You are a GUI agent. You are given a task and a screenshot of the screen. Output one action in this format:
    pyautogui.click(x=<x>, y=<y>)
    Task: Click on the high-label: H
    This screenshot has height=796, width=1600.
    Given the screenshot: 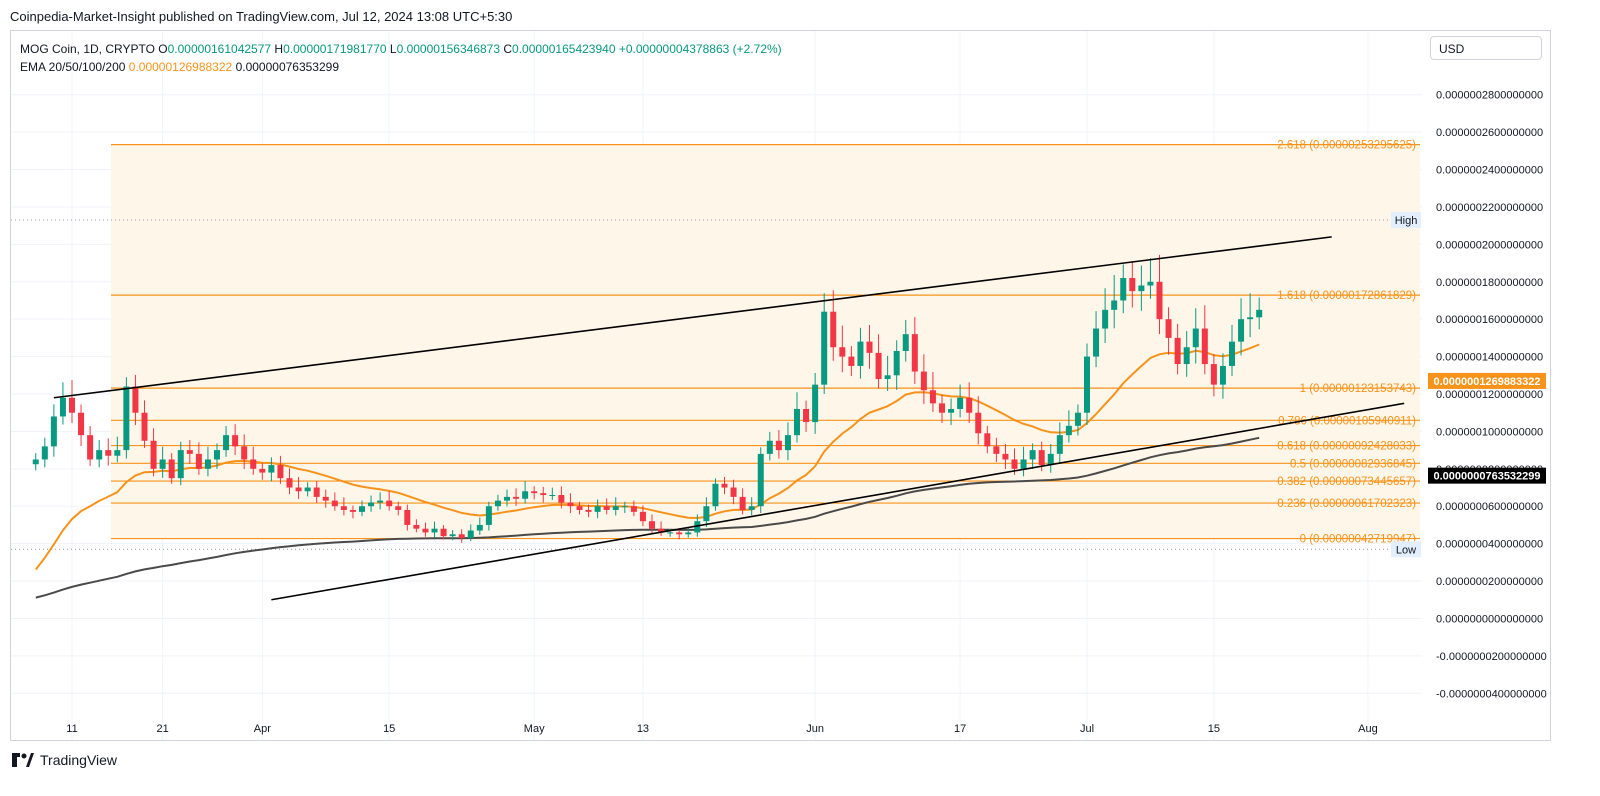 What is the action you would take?
    pyautogui.click(x=279, y=49)
    